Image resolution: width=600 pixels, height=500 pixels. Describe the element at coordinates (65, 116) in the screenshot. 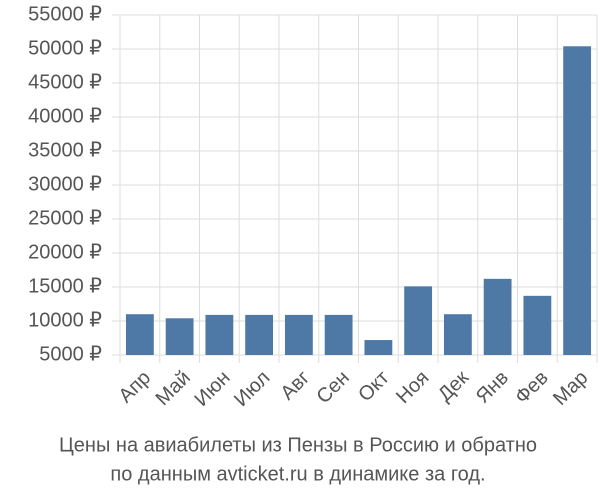

I see `y-tick-label: 40000 ₽` at that location.